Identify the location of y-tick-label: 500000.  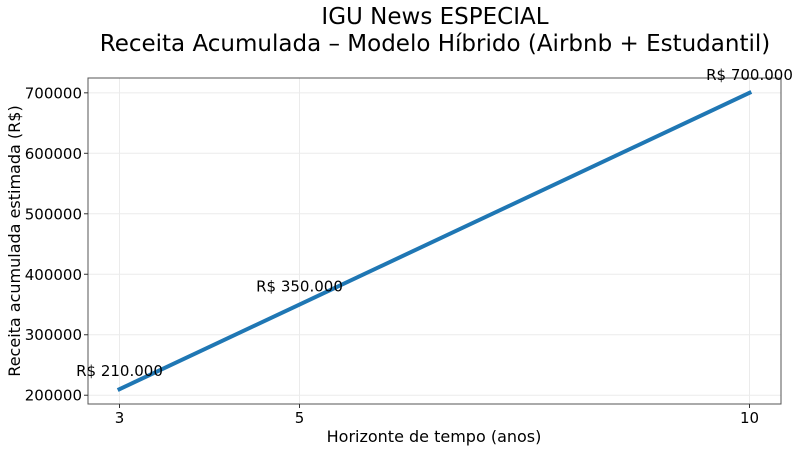
(53, 214).